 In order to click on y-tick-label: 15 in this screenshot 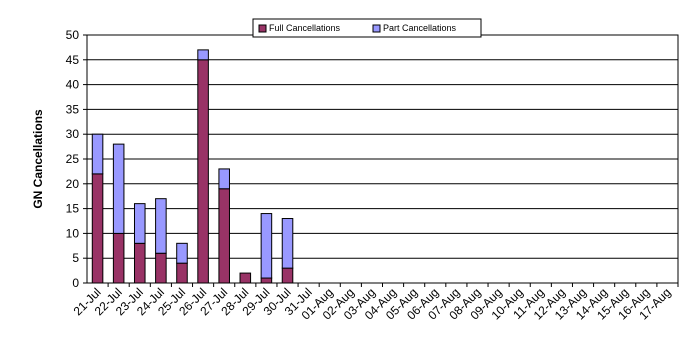, I will do `click(73, 209)`.